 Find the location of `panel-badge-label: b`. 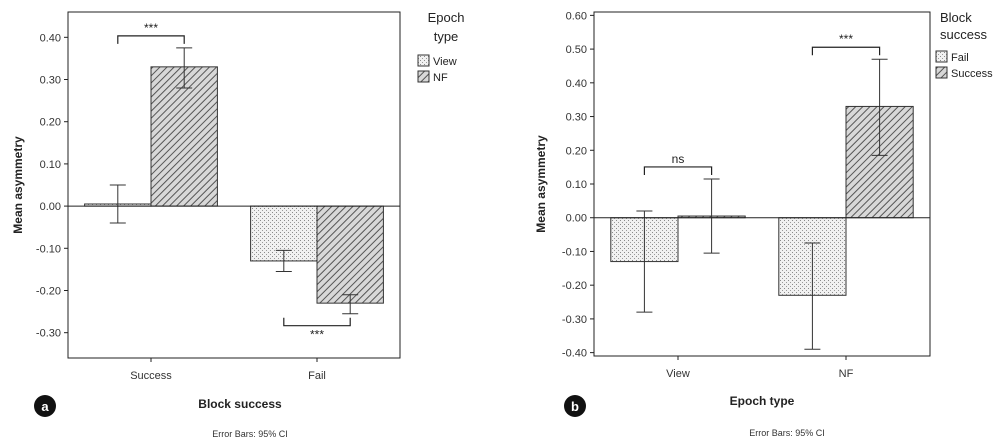

panel-badge-label: b is located at coordinates (575, 406).